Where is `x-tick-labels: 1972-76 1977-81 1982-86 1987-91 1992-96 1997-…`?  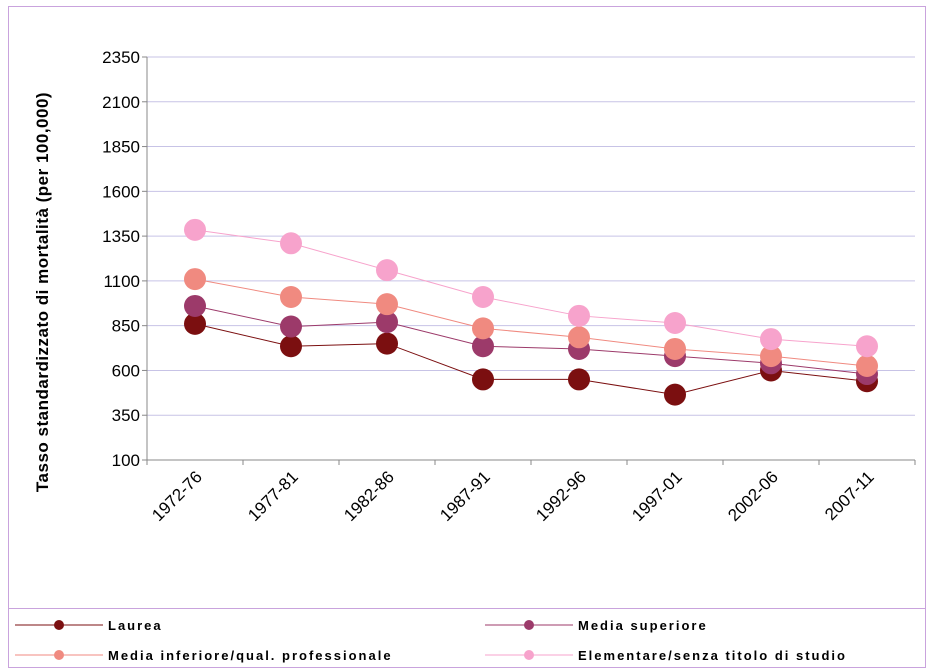 x-tick-labels: 1972-76 1977-81 1982-86 1987-91 1992-96 1997-… is located at coordinates (513, 496).